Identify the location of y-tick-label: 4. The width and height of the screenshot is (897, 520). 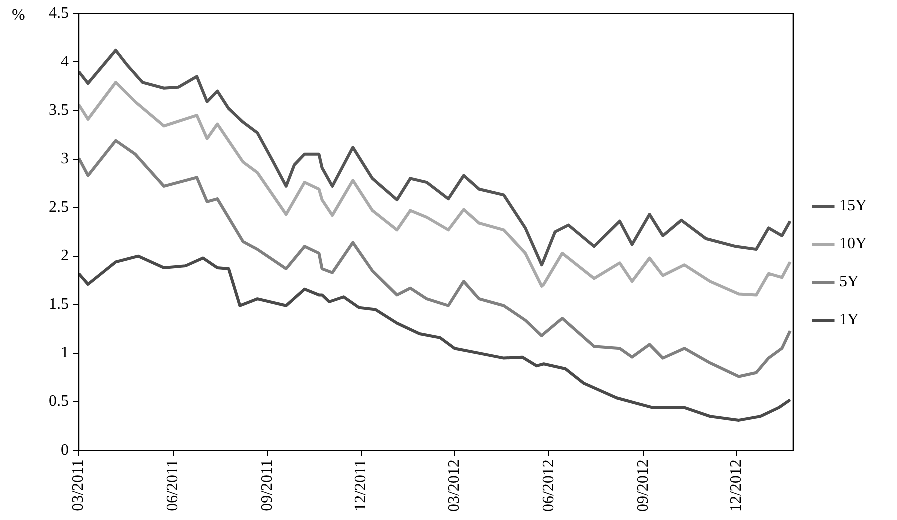
(65, 61).